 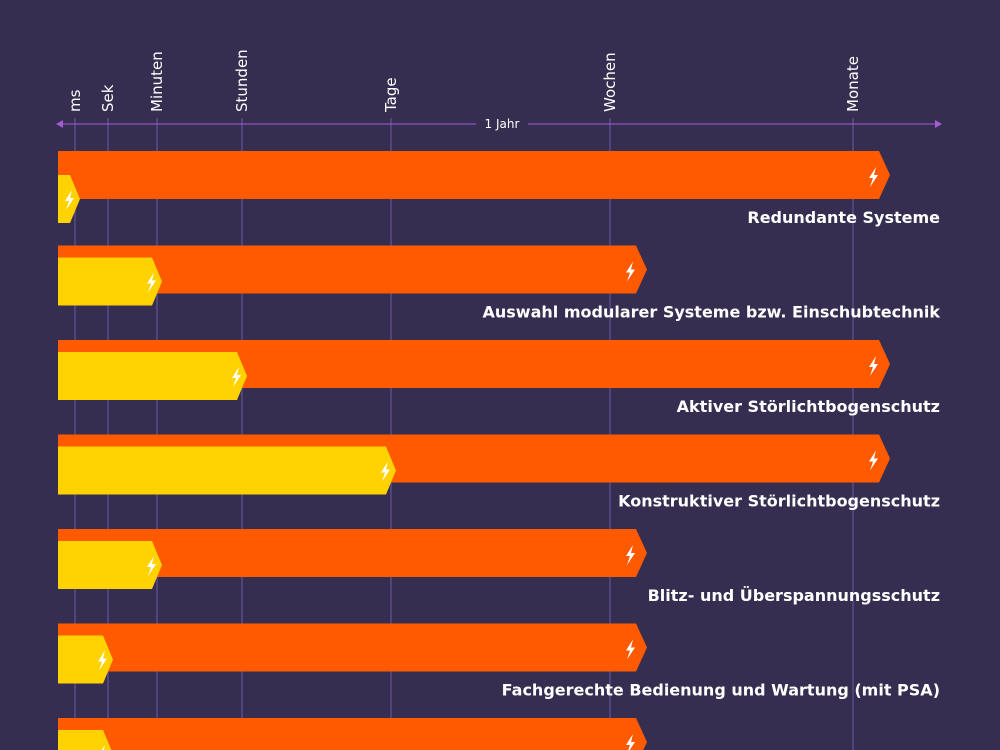 I want to click on tick-label-stunden: Stunden, so click(x=242, y=80).